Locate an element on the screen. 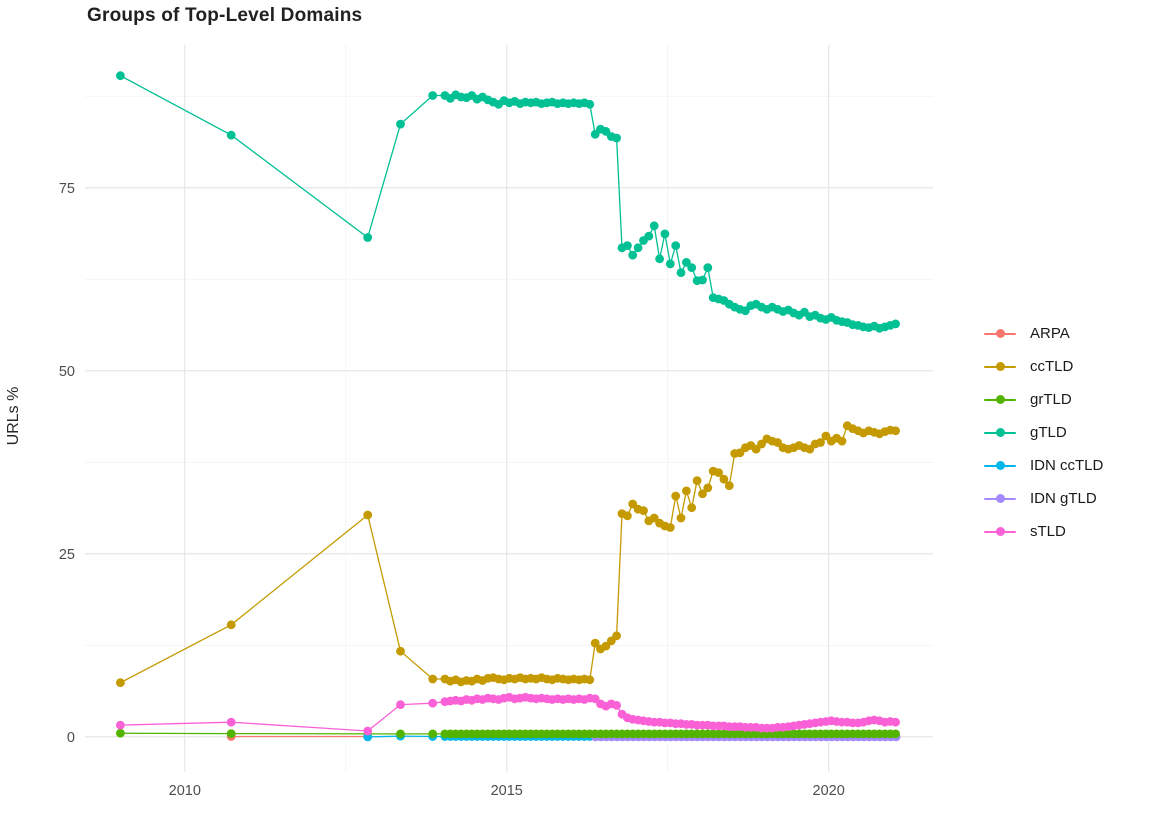  legend-label: gTLD is located at coordinates (1048, 432).